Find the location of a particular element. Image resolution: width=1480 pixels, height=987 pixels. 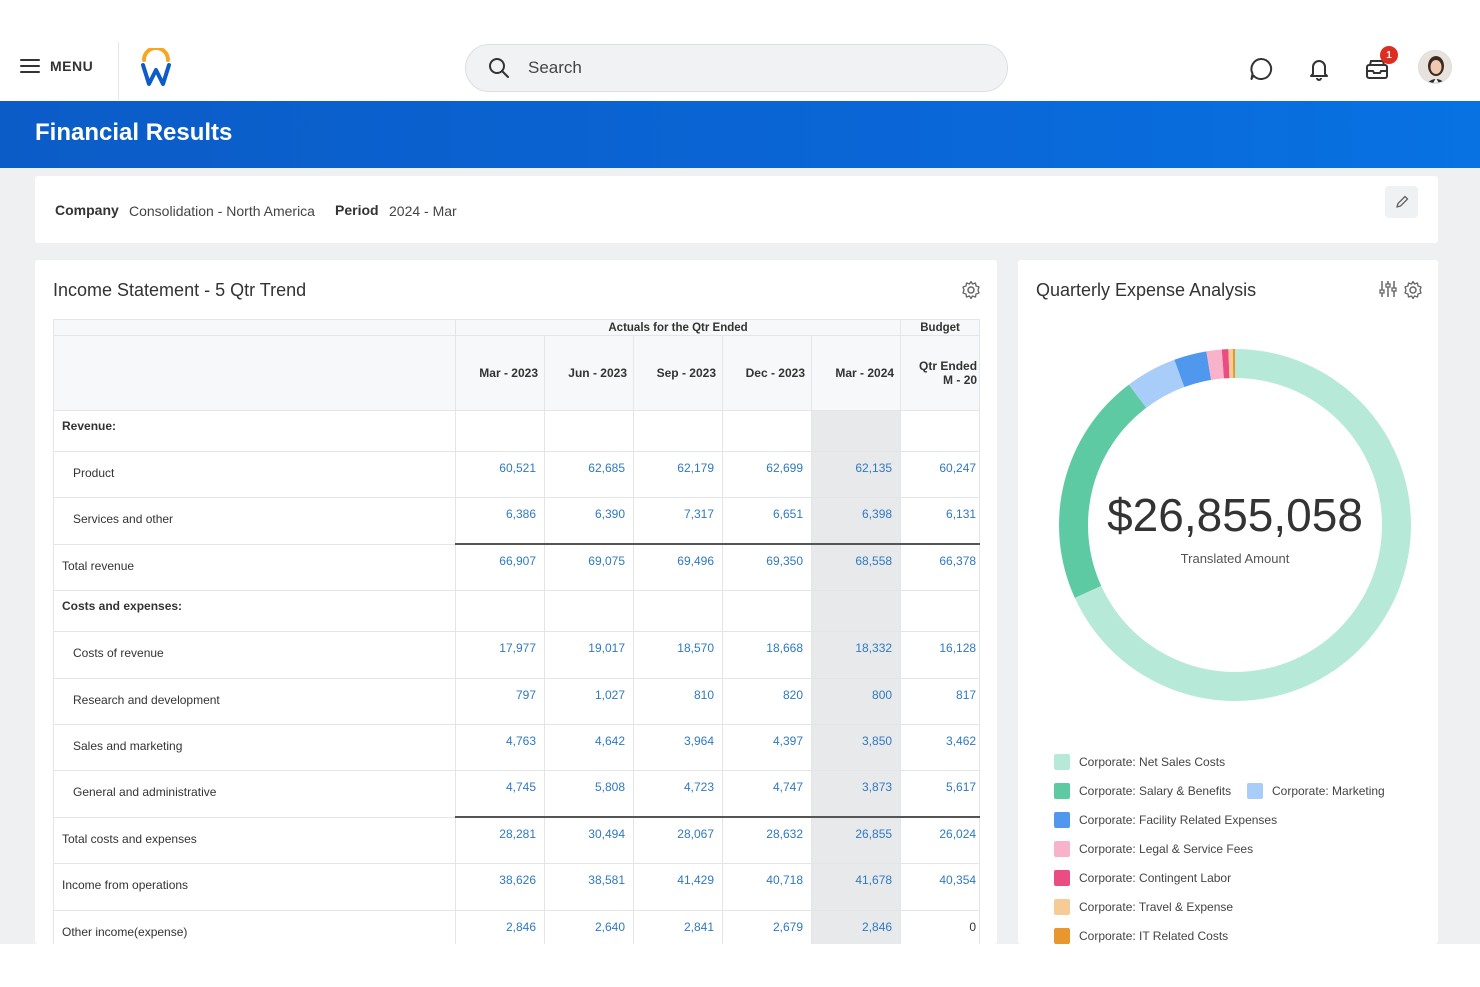

value-cell: 3,873 is located at coordinates (856, 794).